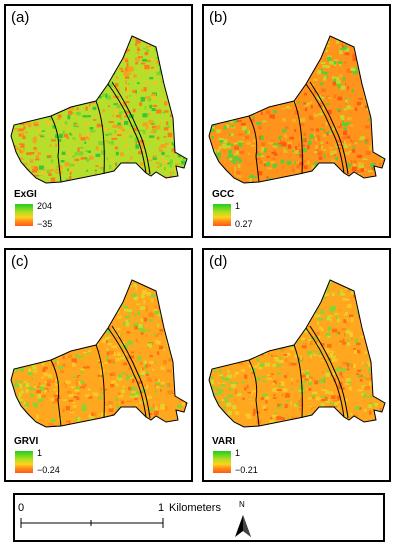 Image resolution: width=401 pixels, height=550 pixels. What do you see at coordinates (45, 224) in the screenshot?
I see `legend-min: −35` at bounding box center [45, 224].